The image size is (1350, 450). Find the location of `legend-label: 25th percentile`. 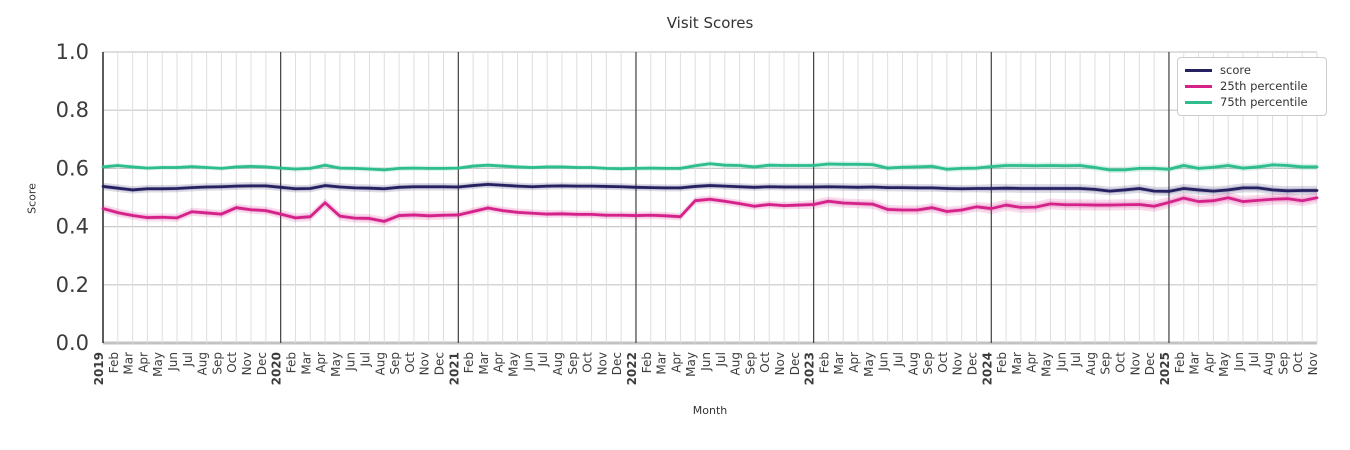

legend-label: 25th percentile is located at coordinates (1264, 86).